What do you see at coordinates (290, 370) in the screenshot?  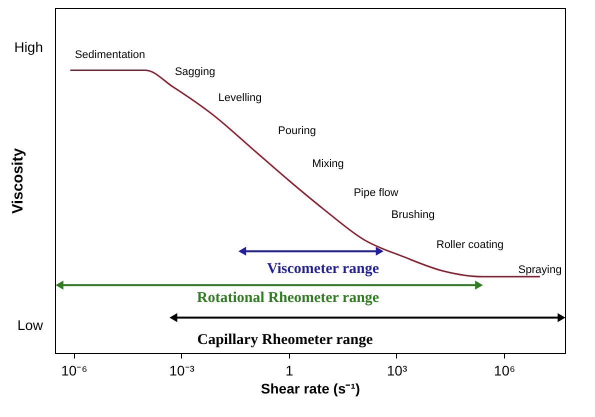 I see `x-tick-label: 1` at bounding box center [290, 370].